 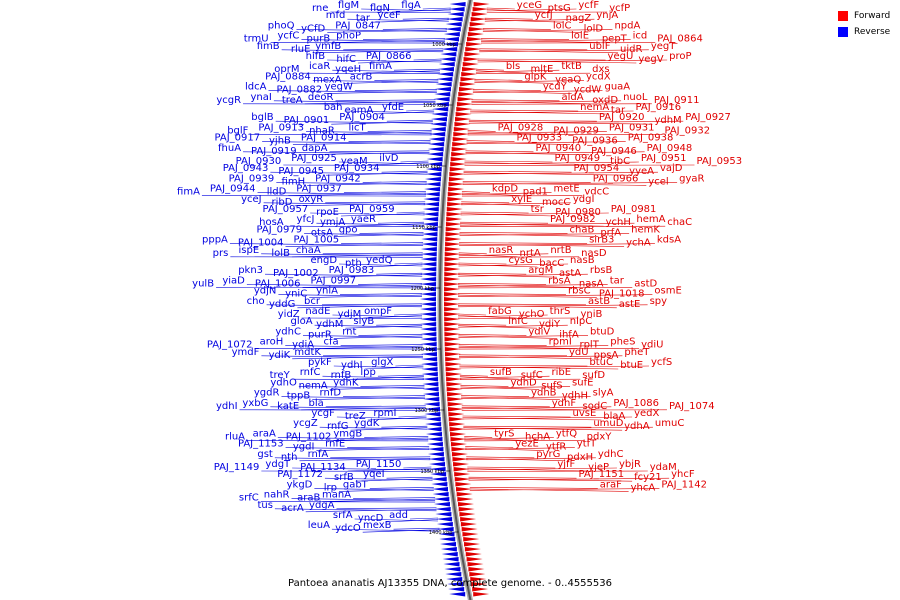 I want to click on forward-gene-label: nasA, so click(x=591, y=283).